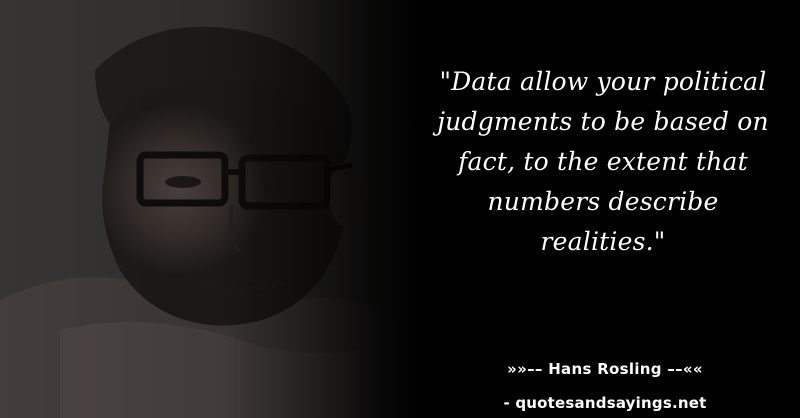 This screenshot has width=800, height=418. I want to click on author-suffix: ––««, so click(682, 369).